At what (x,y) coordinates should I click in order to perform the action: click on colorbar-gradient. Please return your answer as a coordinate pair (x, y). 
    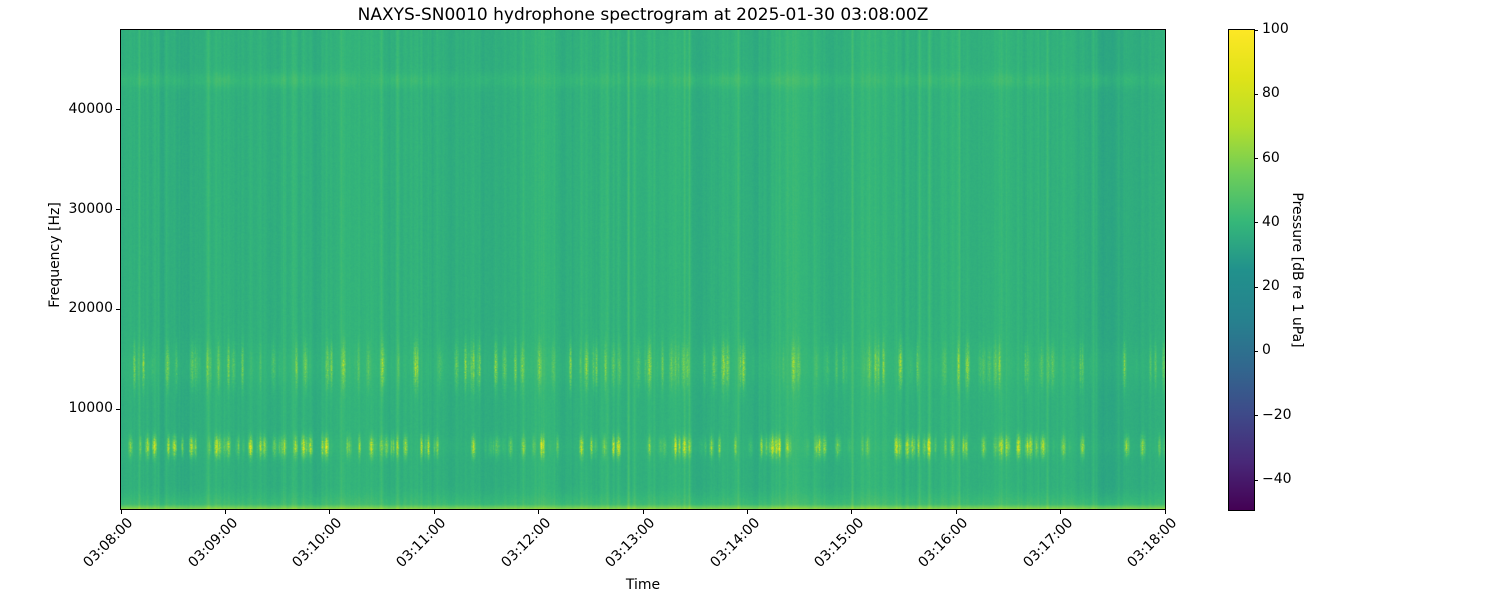
    Looking at the image, I should click on (1241, 270).